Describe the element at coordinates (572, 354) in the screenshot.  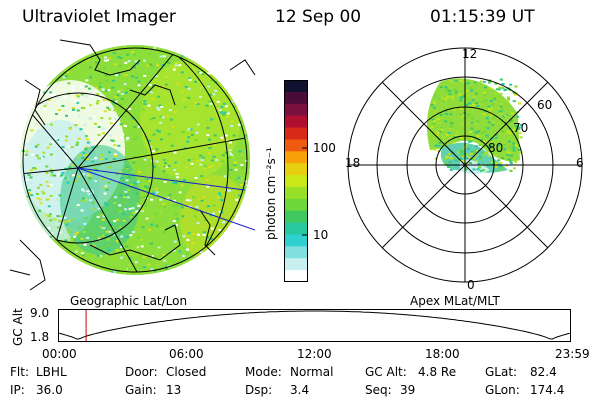
I see `alt-xtick-2359: 23:59` at that location.